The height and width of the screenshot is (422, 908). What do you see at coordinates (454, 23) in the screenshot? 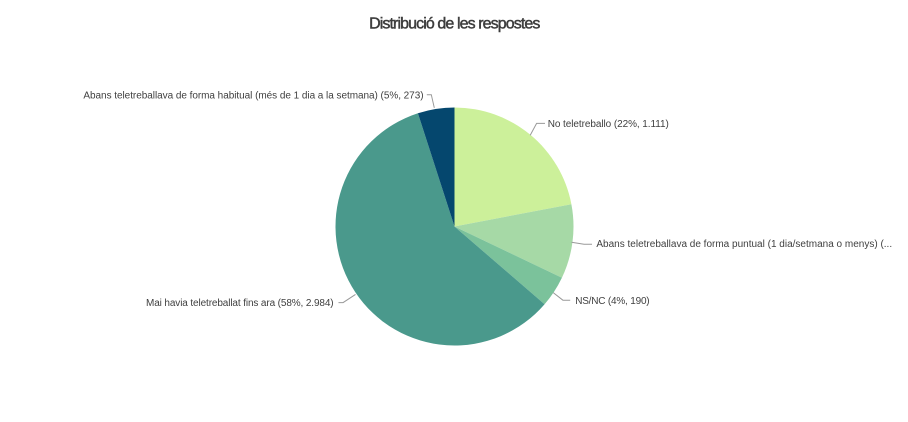
I see `svg-text: Distribució de les respostes` at bounding box center [454, 23].